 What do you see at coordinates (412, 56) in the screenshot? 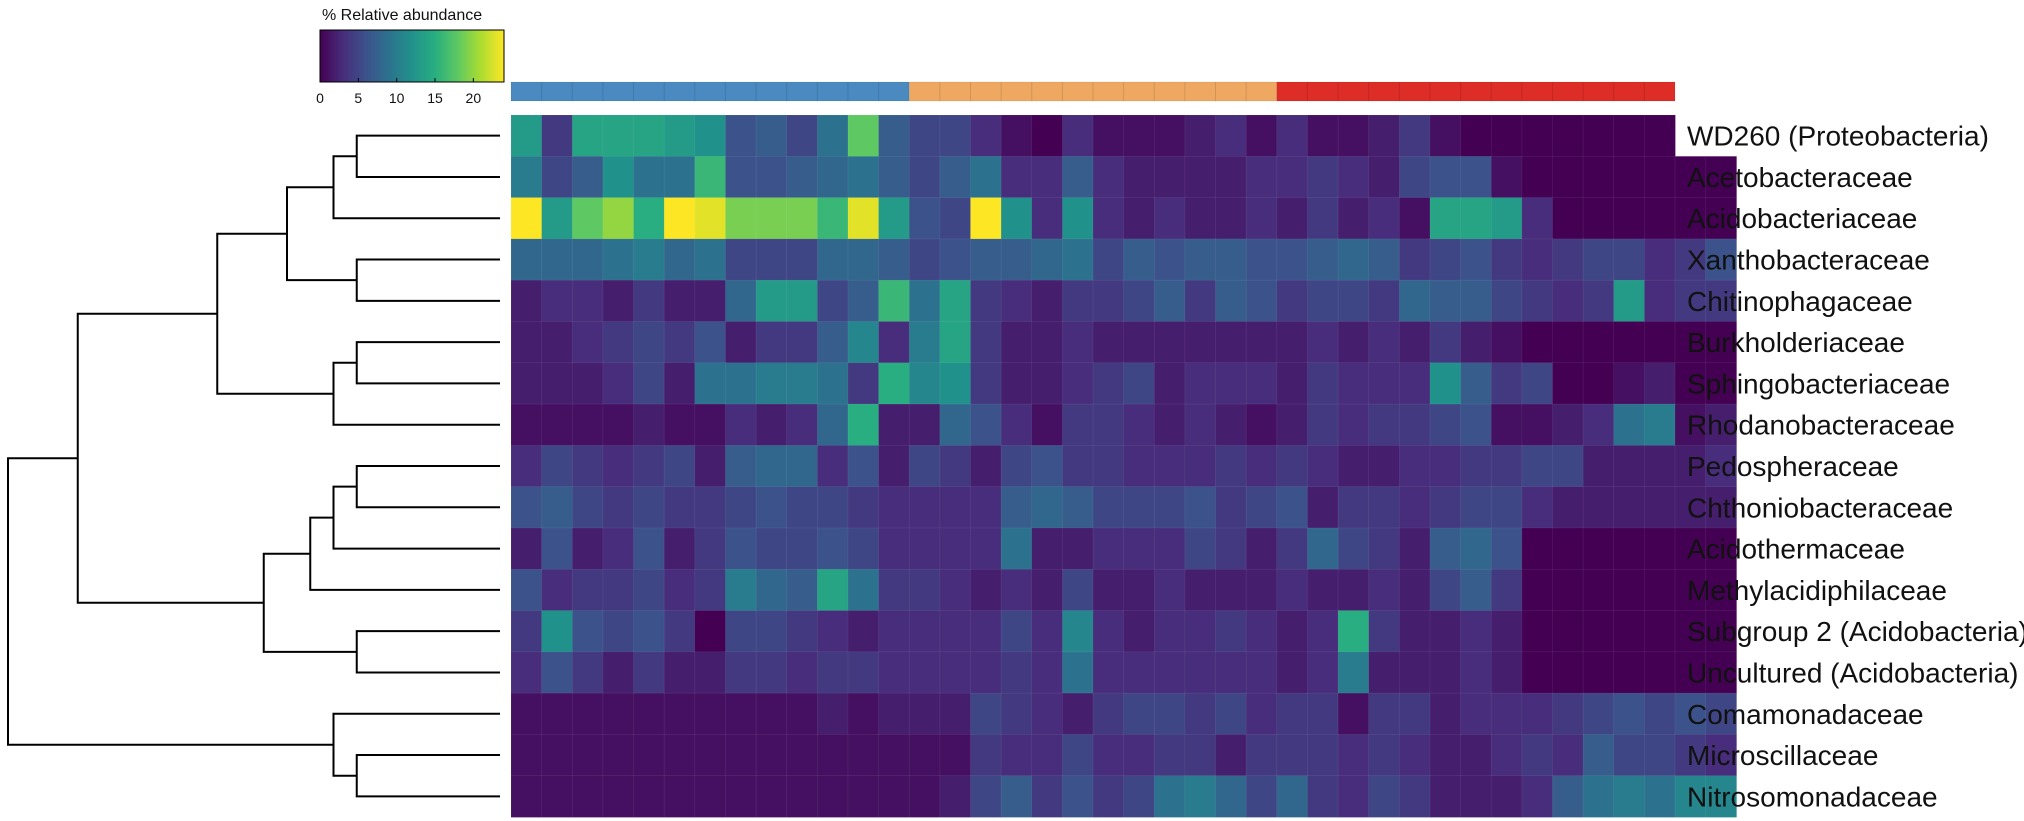
I see `legend-color-bar` at bounding box center [412, 56].